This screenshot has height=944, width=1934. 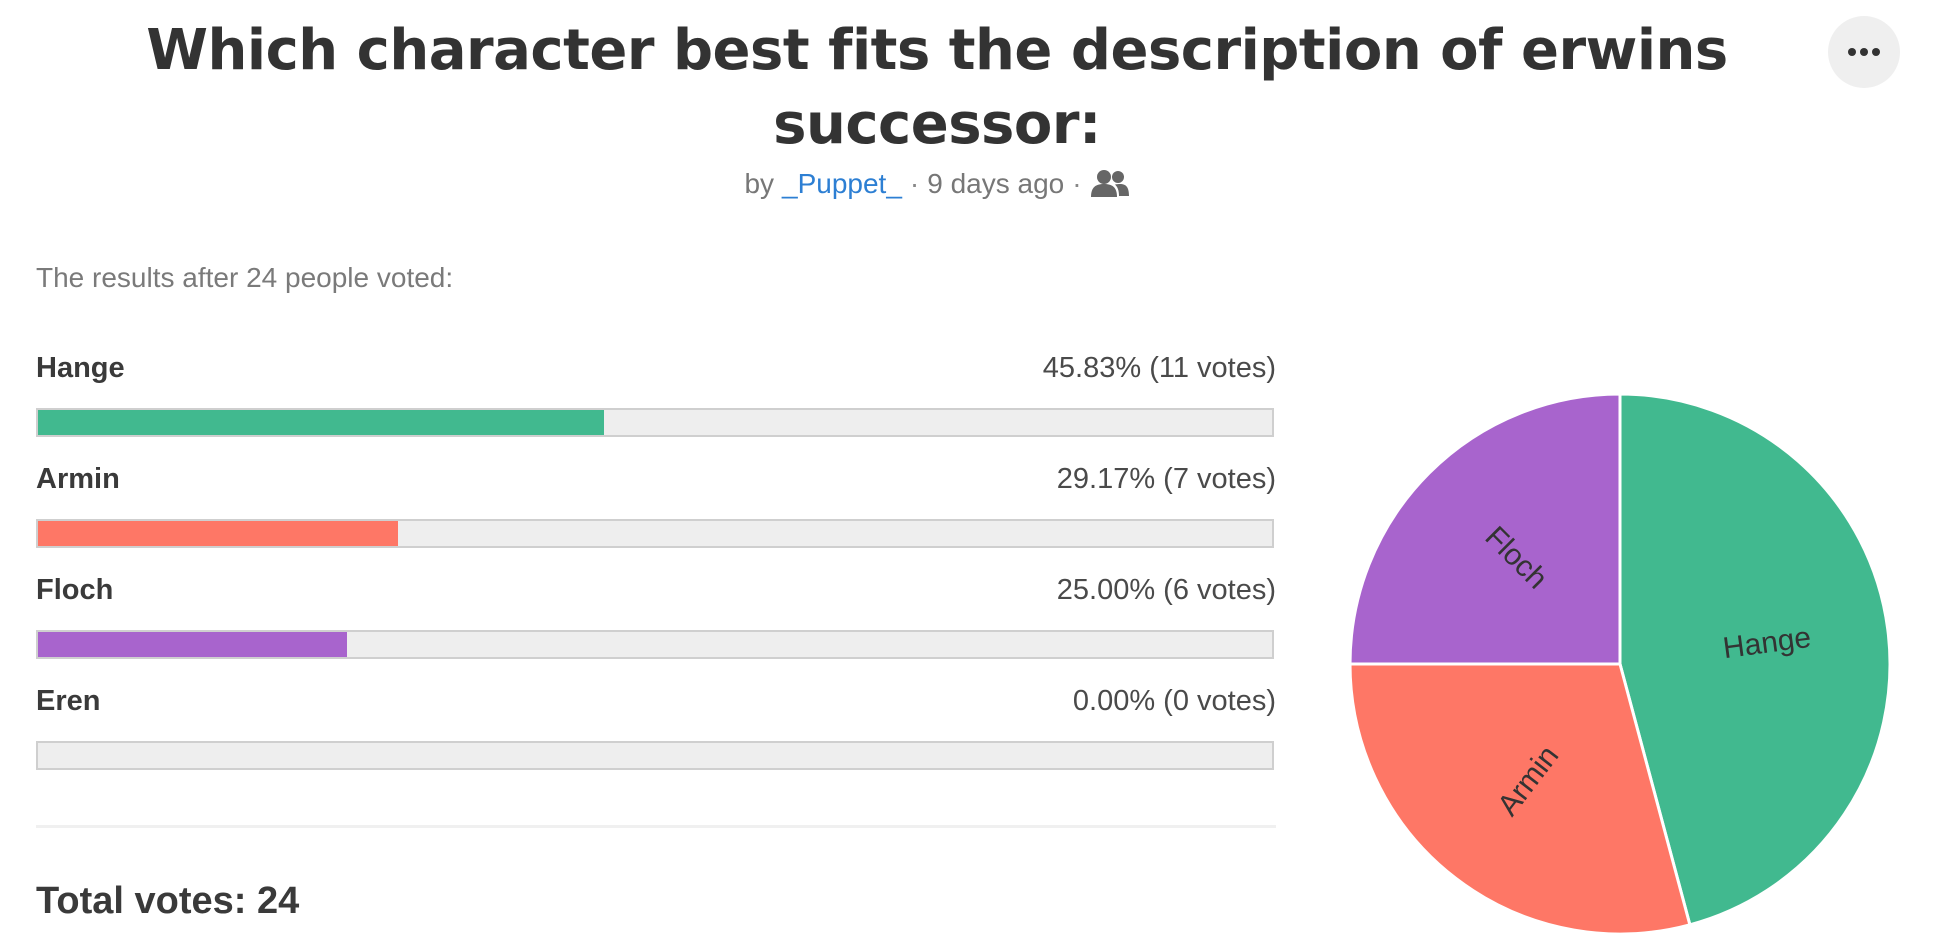 I want to click on author-link: _Puppet_, so click(x=842, y=183).